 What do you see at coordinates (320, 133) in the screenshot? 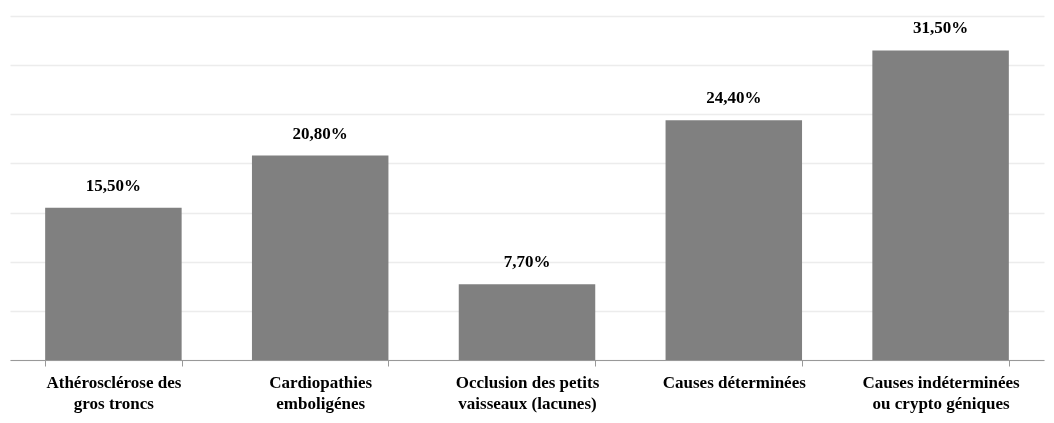
I see `data-label: 20,80%` at bounding box center [320, 133].